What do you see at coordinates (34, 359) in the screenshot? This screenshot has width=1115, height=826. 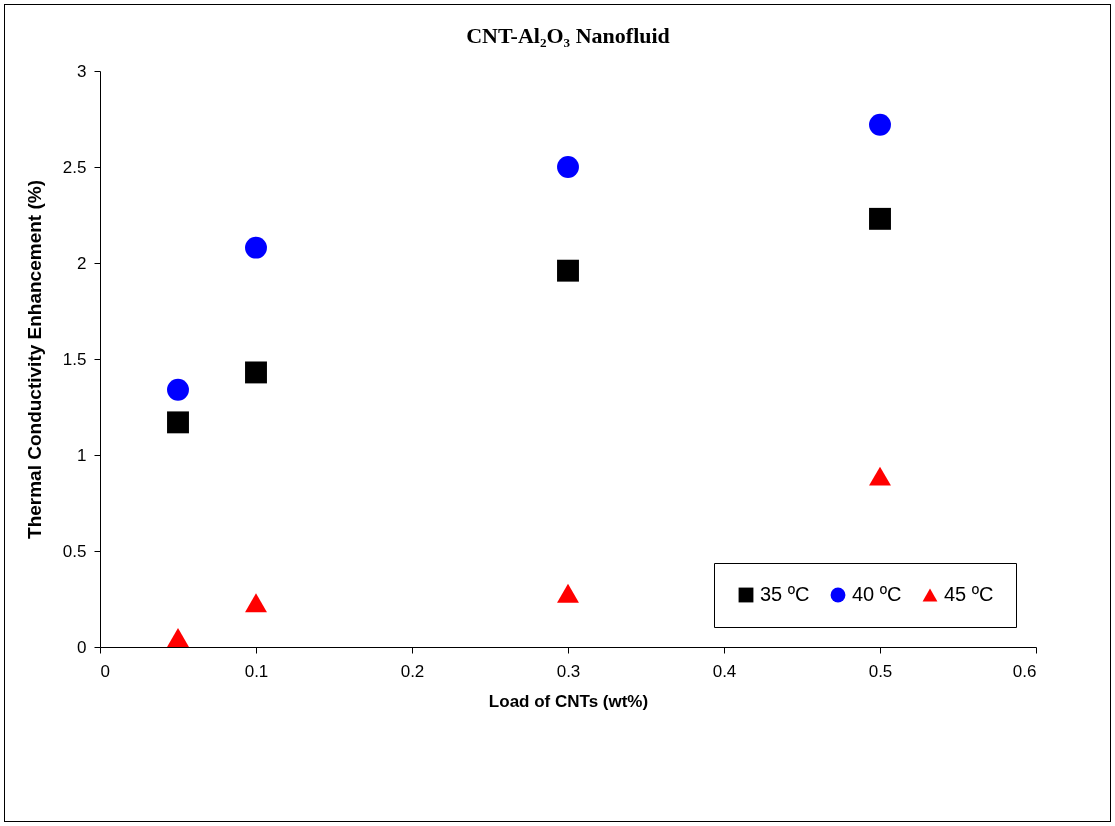 I see `y-axis-title: Thermal Conductivity Enhancement (%)` at bounding box center [34, 359].